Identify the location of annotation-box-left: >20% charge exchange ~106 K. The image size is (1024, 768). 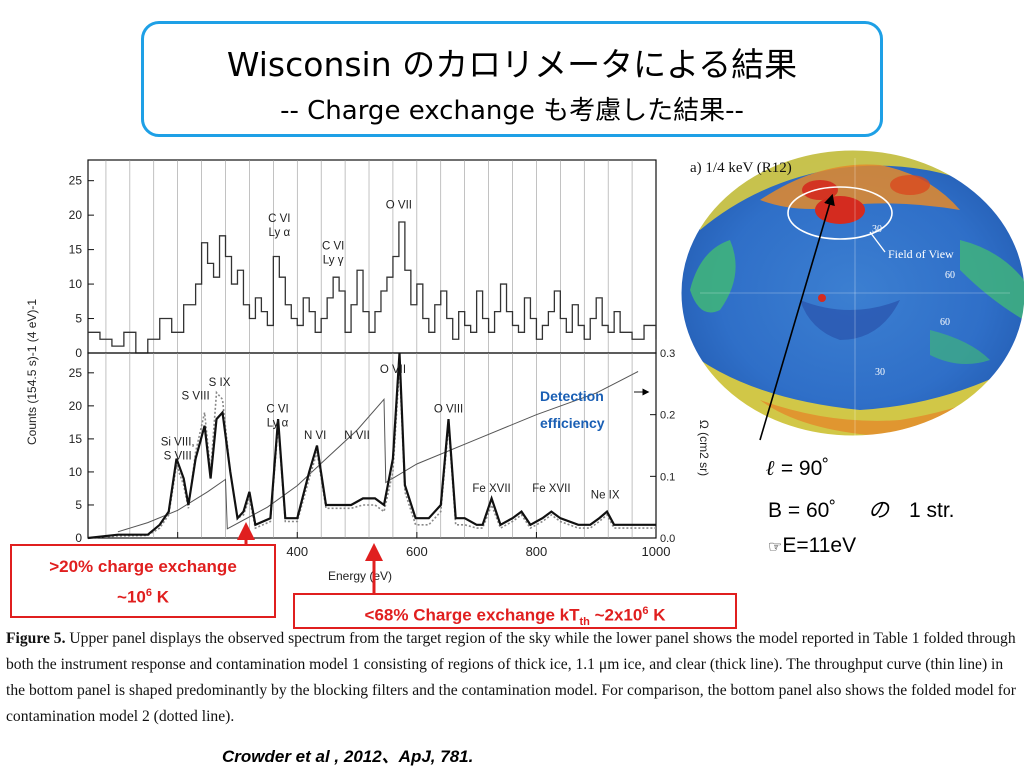
(143, 581).